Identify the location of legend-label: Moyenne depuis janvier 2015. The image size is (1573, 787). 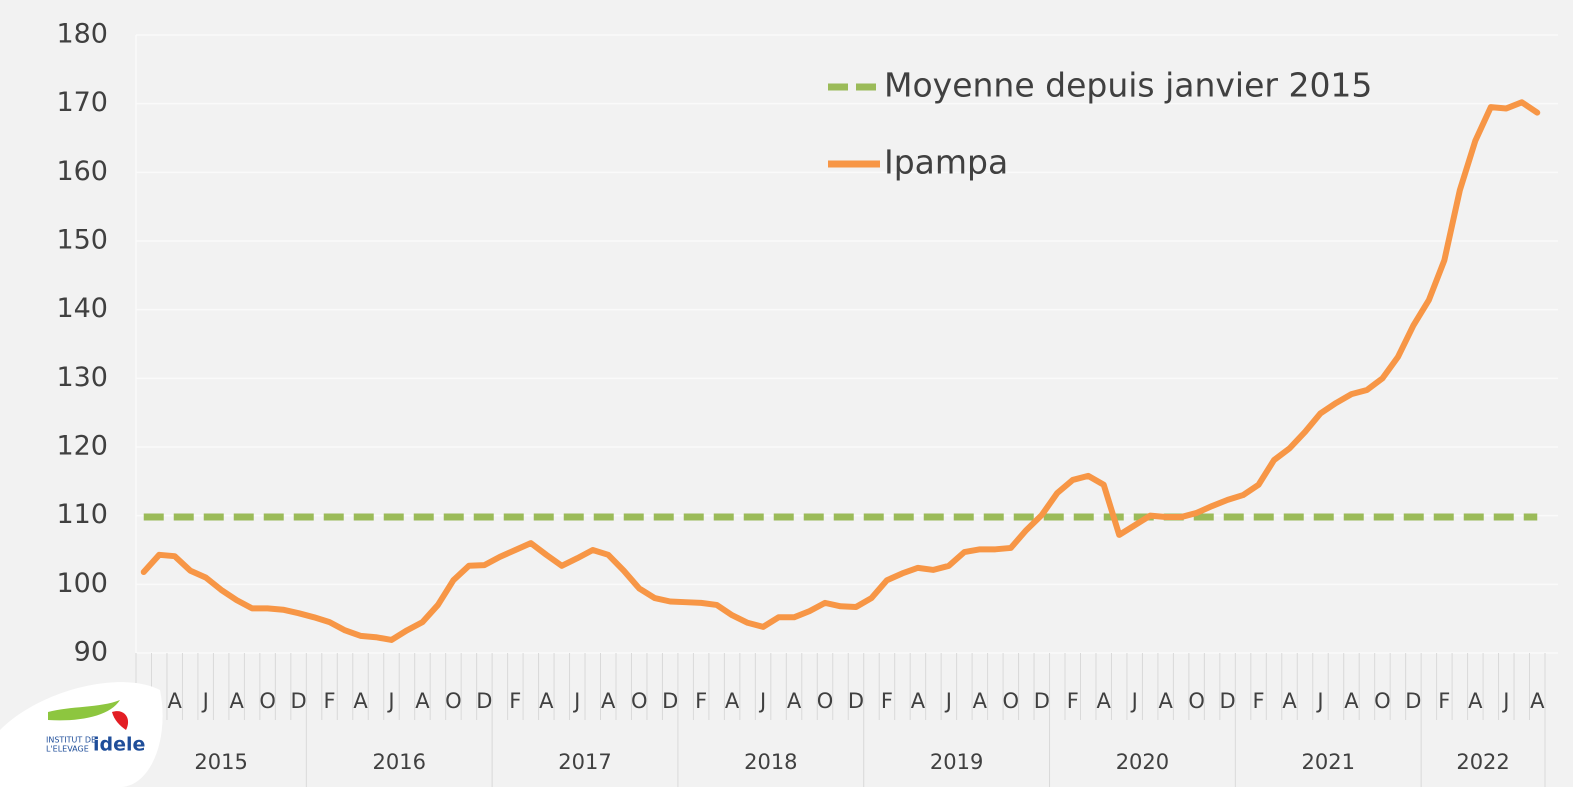
(1128, 85).